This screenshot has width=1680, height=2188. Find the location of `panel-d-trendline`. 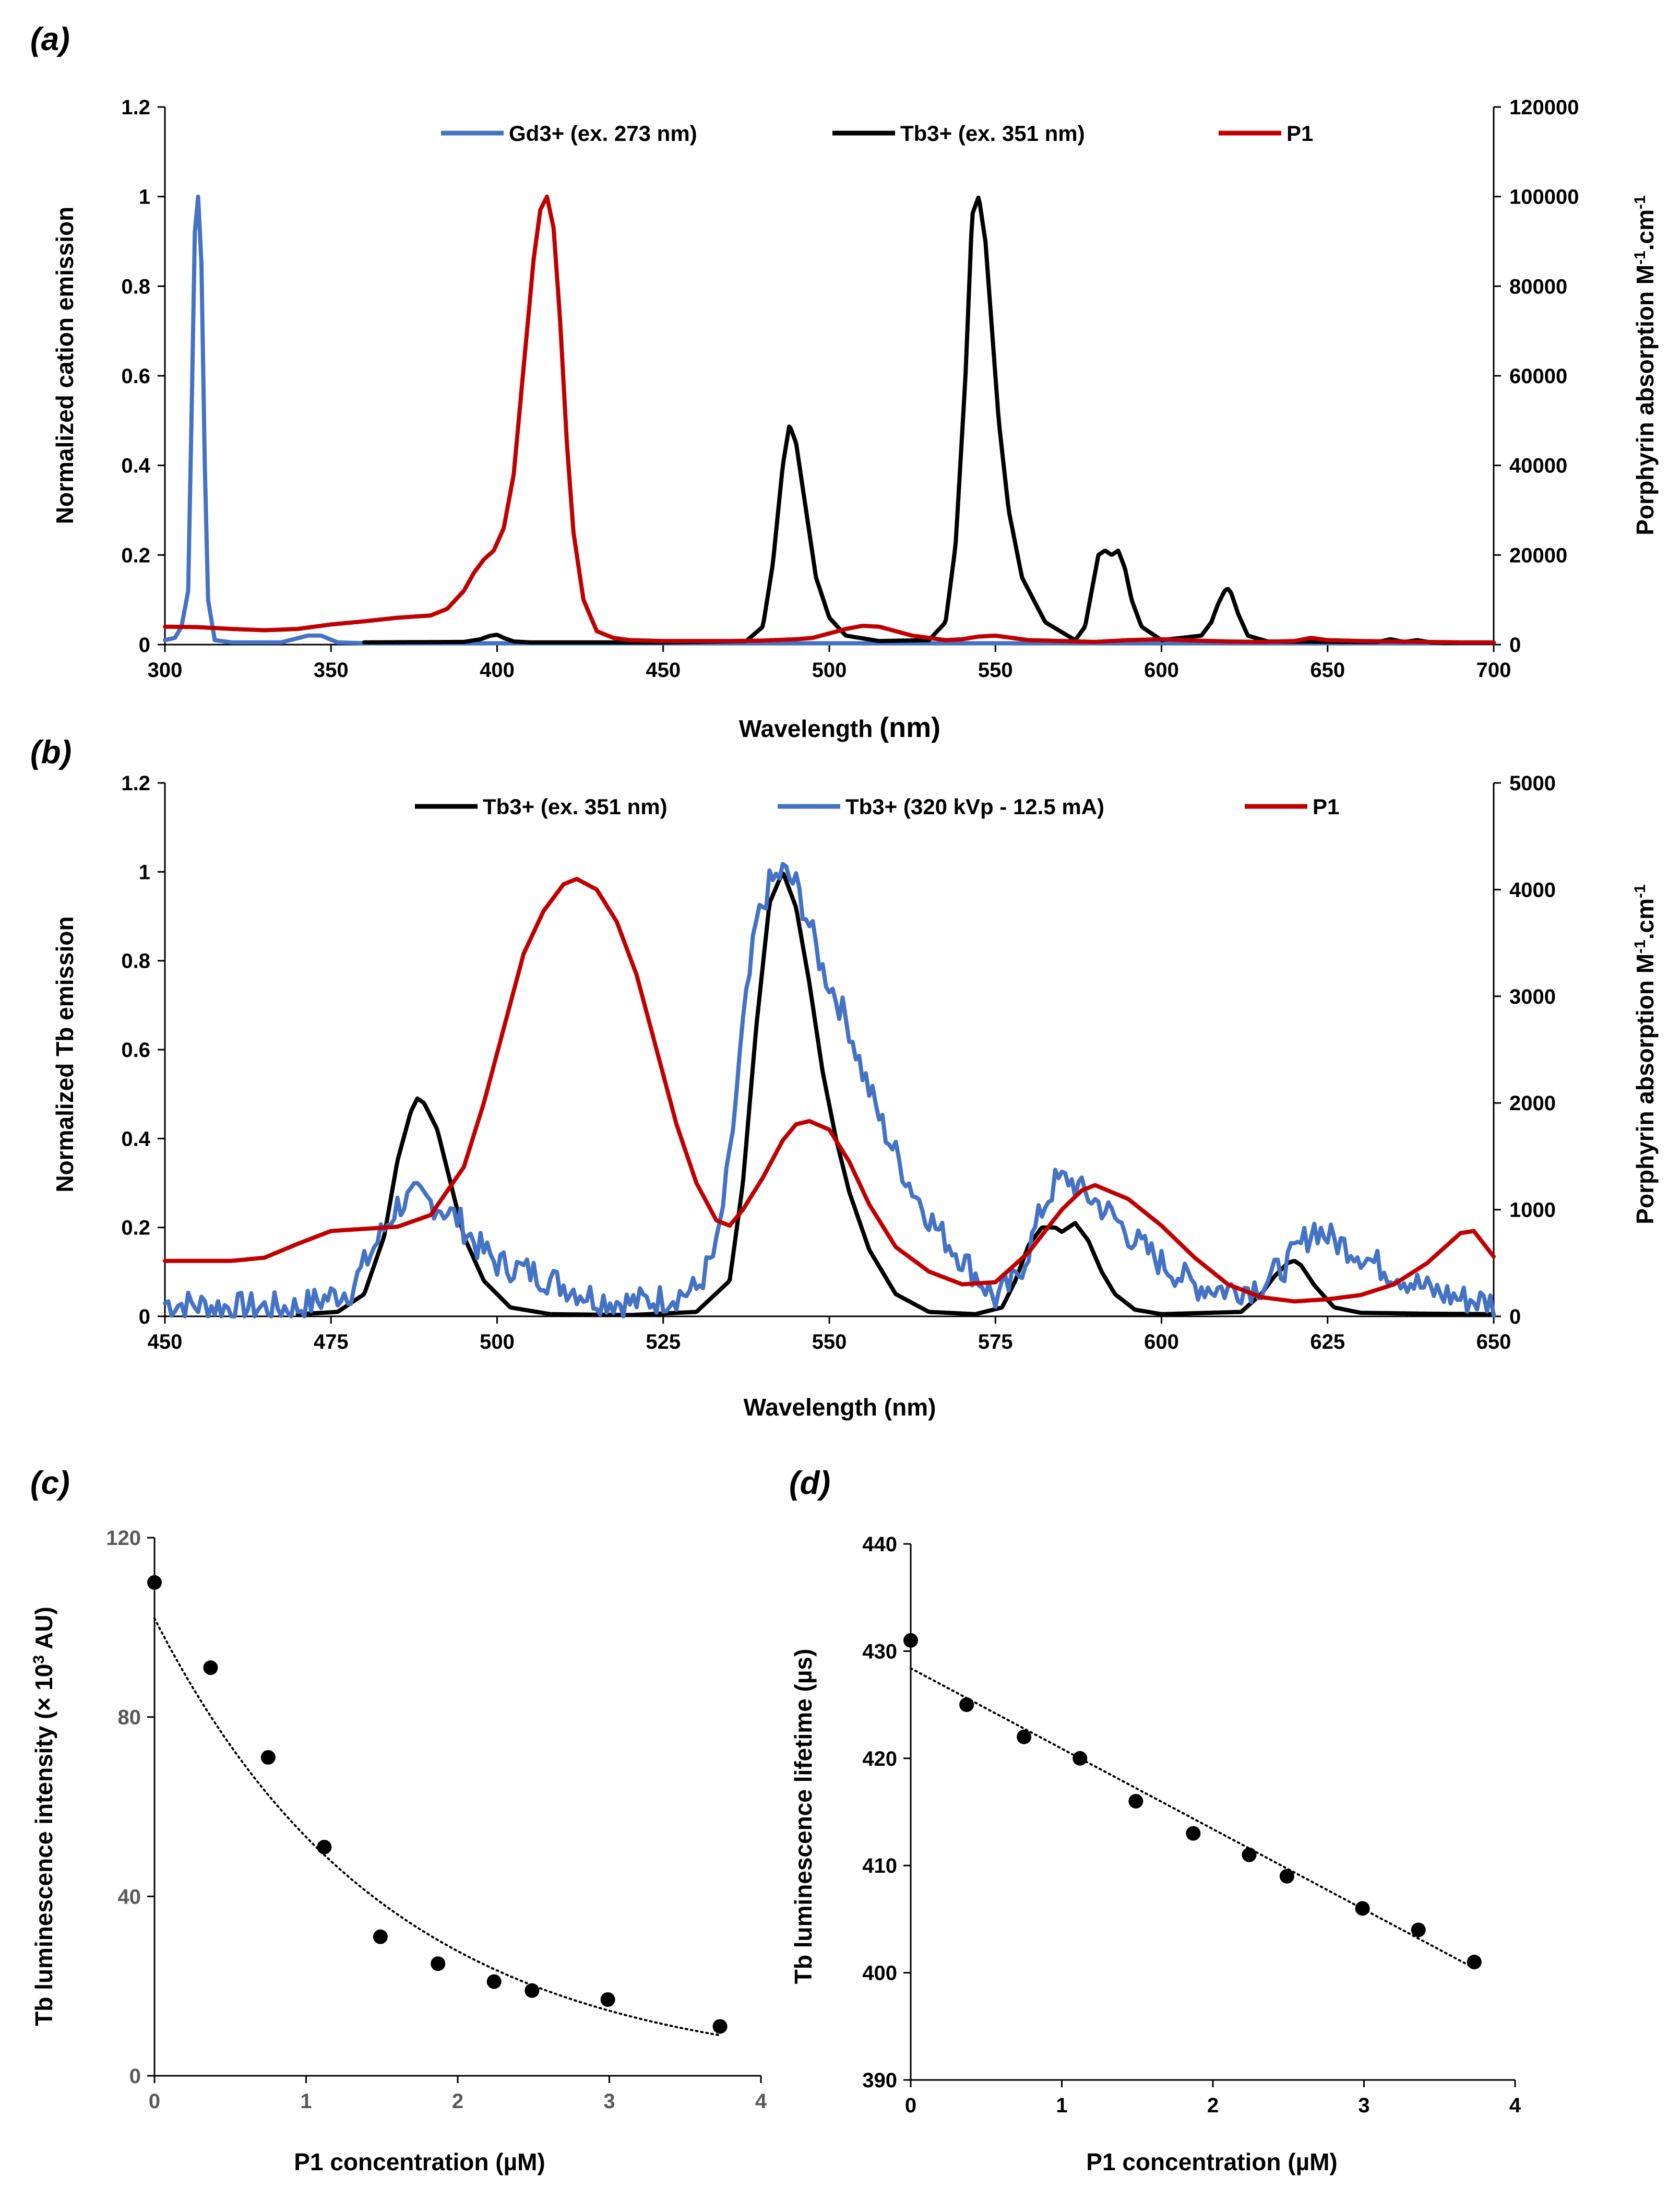

panel-d-trendline is located at coordinates (1192, 1818).